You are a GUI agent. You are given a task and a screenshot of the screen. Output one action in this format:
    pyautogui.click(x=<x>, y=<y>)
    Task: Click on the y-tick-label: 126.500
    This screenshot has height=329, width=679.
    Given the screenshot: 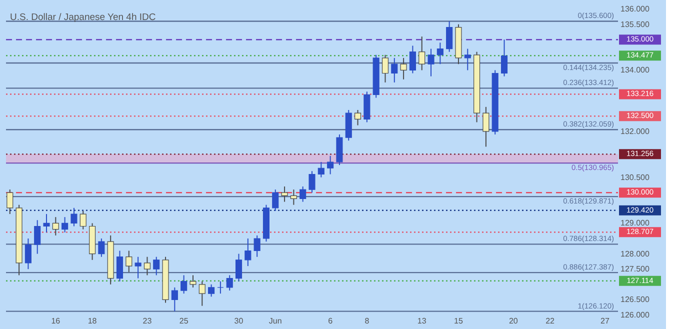 What is the action you would take?
    pyautogui.click(x=635, y=299)
    